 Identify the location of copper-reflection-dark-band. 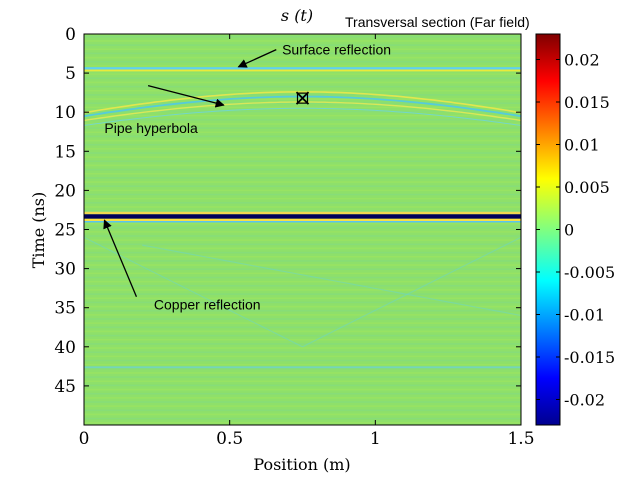
(302, 216).